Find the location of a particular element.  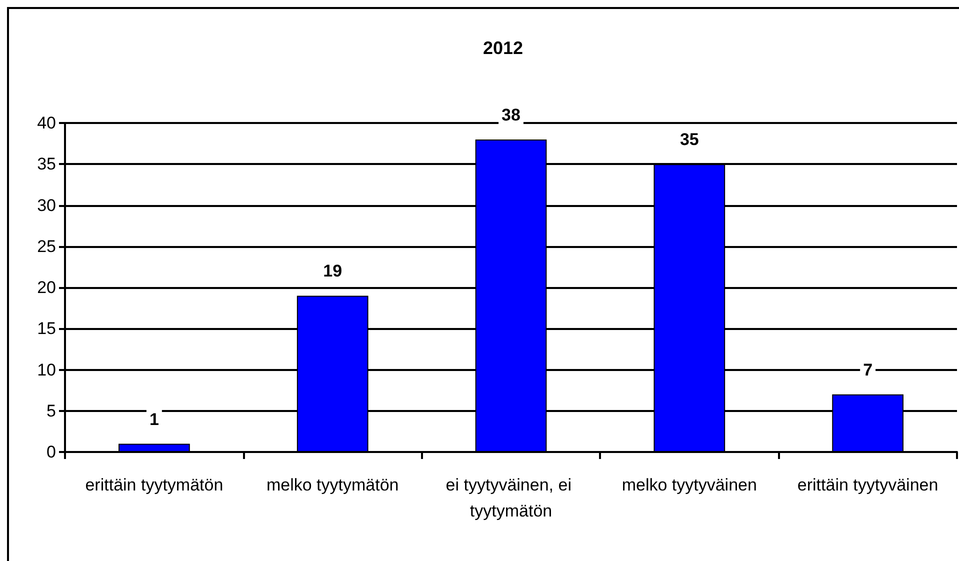

y-tick-label: 30 is located at coordinates (46, 205).